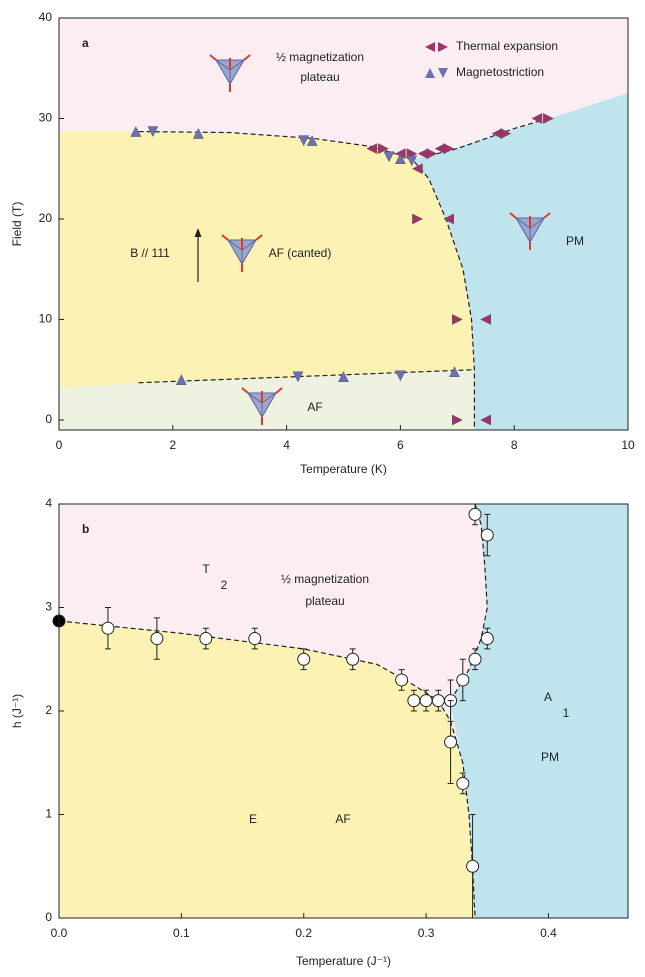 The width and height of the screenshot is (645, 977). What do you see at coordinates (507, 46) in the screenshot?
I see `legend-label: Thermal expansion` at bounding box center [507, 46].